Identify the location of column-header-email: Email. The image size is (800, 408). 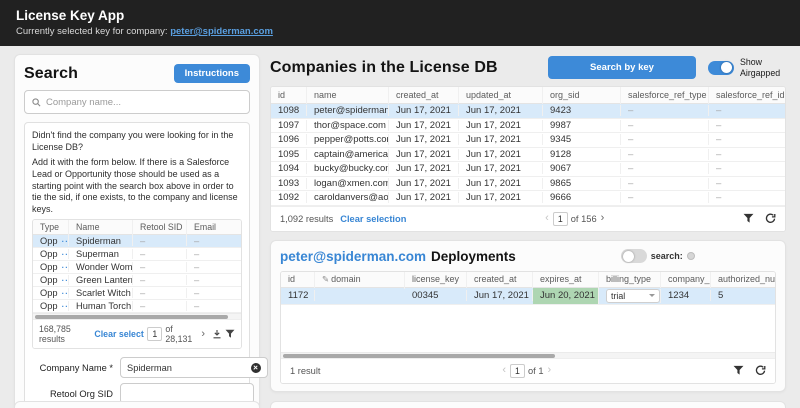
(205, 227).